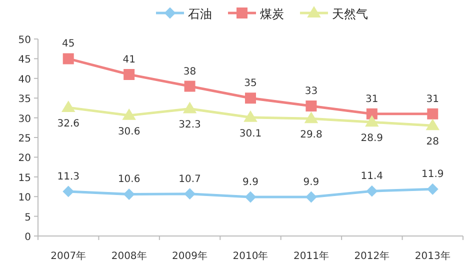 Image resolution: width=469 pixels, height=268 pixels. Describe the element at coordinates (432, 256) in the screenshot. I see `x-tick-label: 2013年` at that location.